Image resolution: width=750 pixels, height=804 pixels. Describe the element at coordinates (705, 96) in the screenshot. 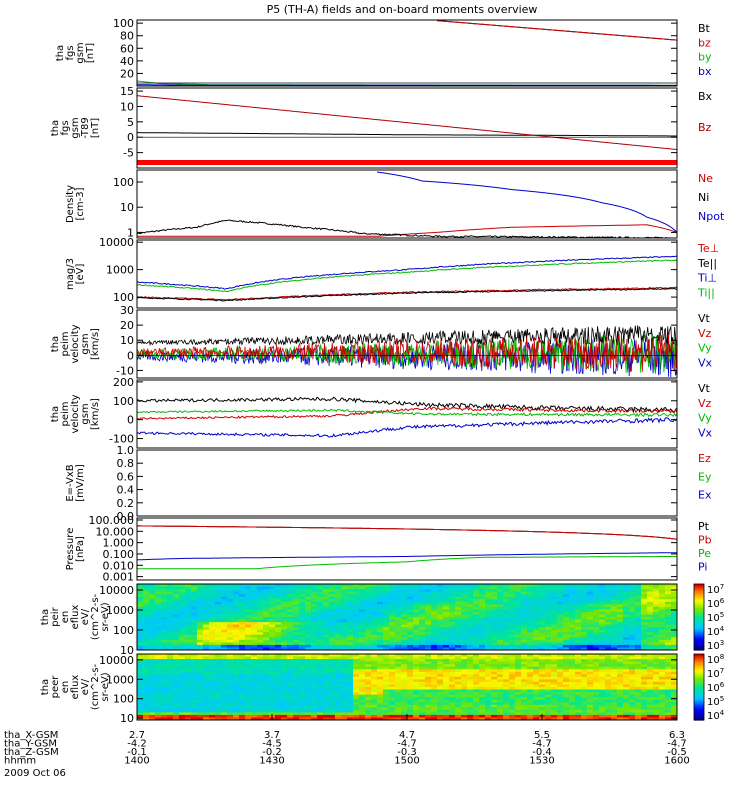

I see `legend-Bx: Bx` at that location.